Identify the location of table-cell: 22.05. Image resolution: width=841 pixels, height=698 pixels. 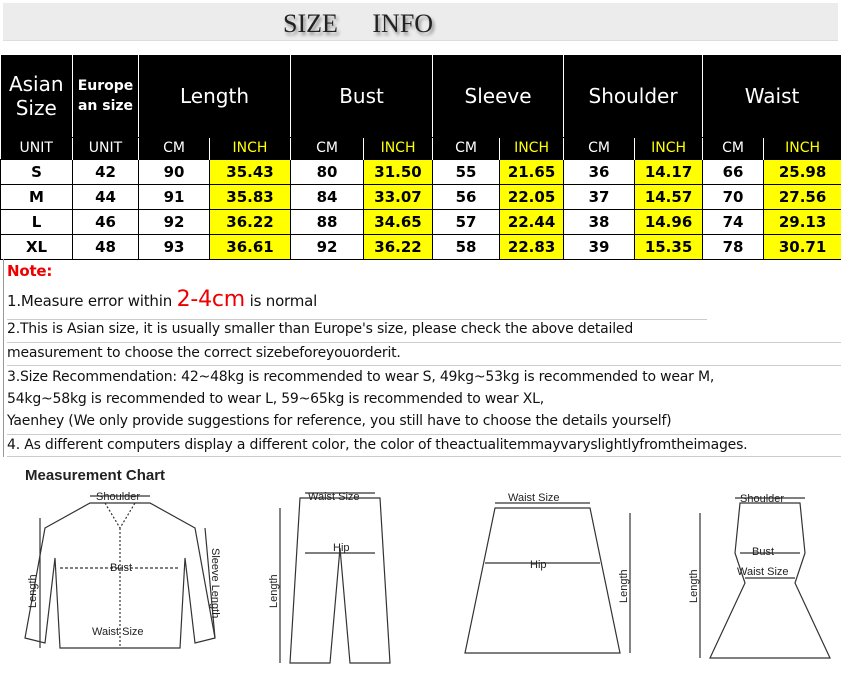
(532, 196).